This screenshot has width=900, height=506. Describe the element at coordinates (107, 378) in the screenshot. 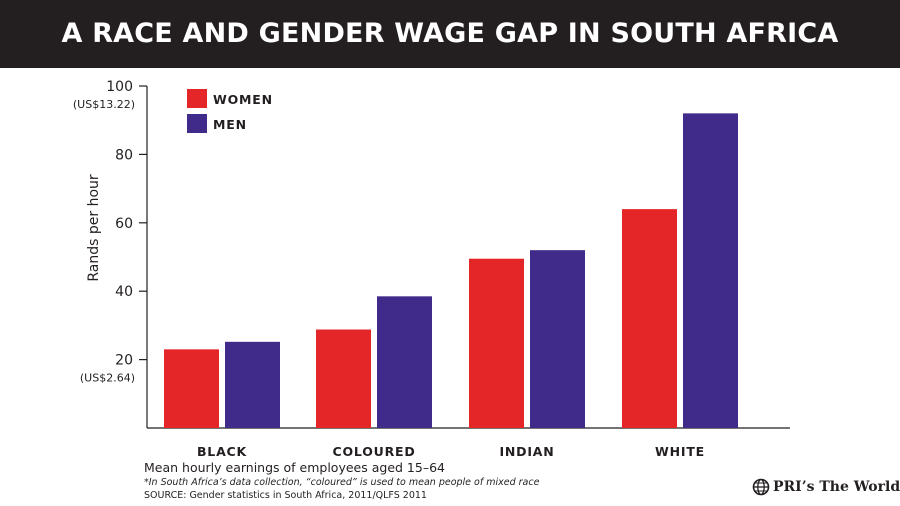

I see `y-tick-sublabel: (US$2.64)` at that location.